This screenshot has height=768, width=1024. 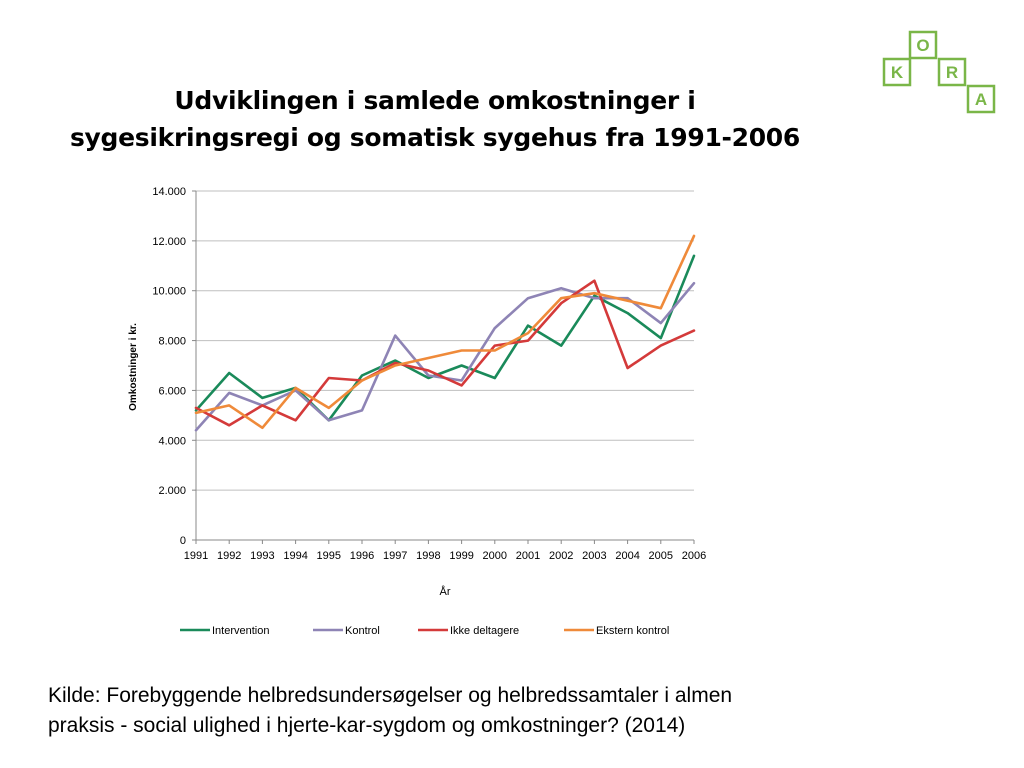 I want to click on x-tick-label: 1997, so click(x=395, y=556).